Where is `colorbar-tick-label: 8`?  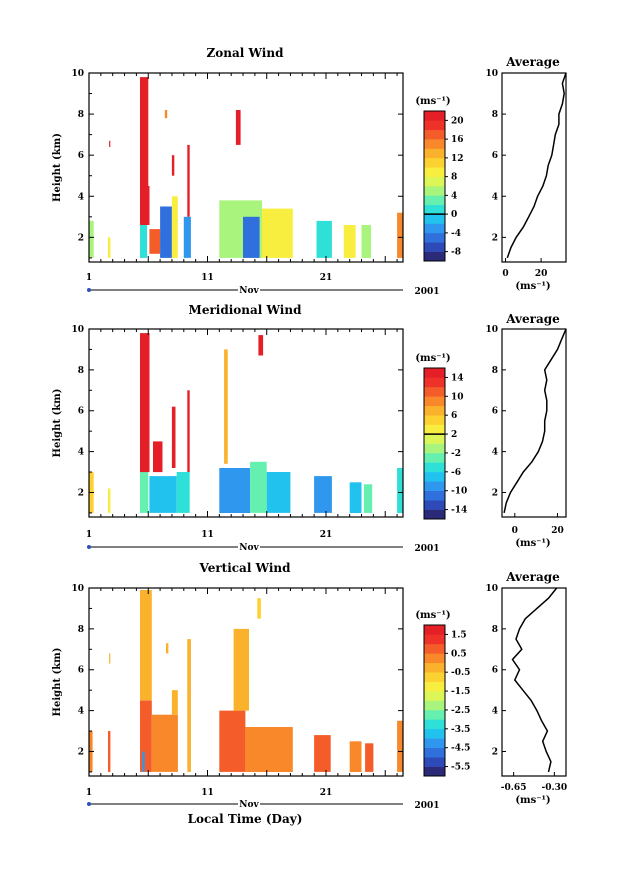
colorbar-tick-label: 8 is located at coordinates (454, 178).